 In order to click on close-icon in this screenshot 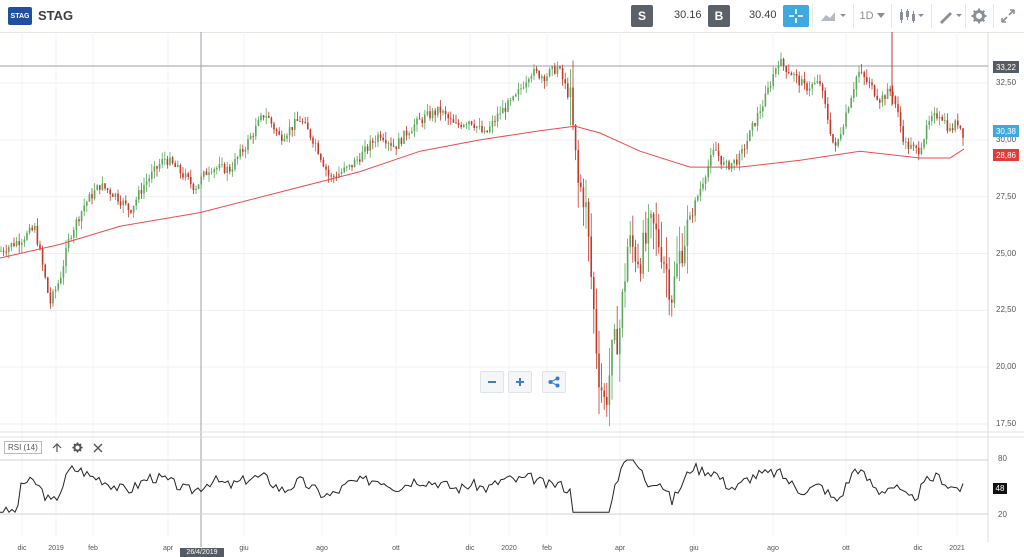, I will do `click(98, 448)`.